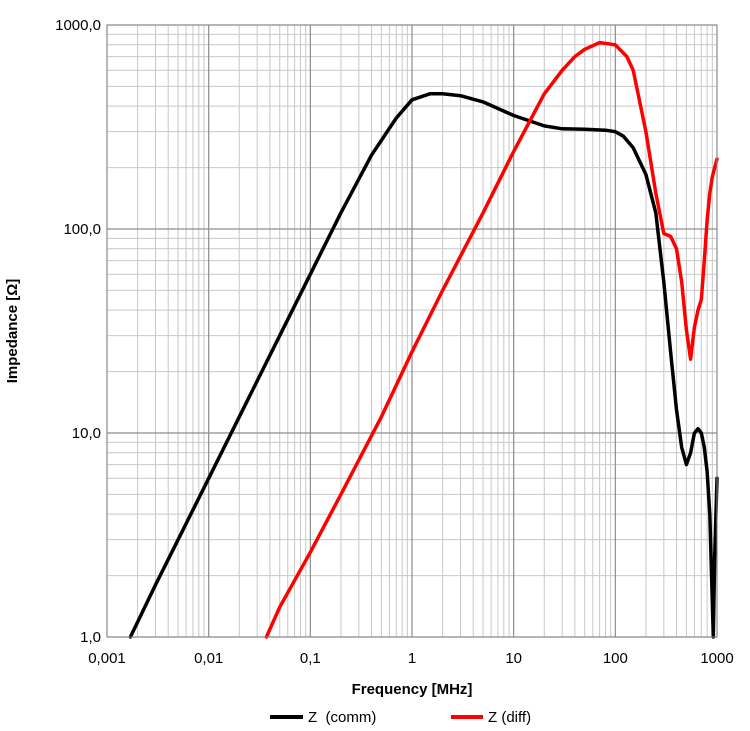 The width and height of the screenshot is (750, 731). Describe the element at coordinates (412, 658) in the screenshot. I see `x-tick-label: 1` at that location.